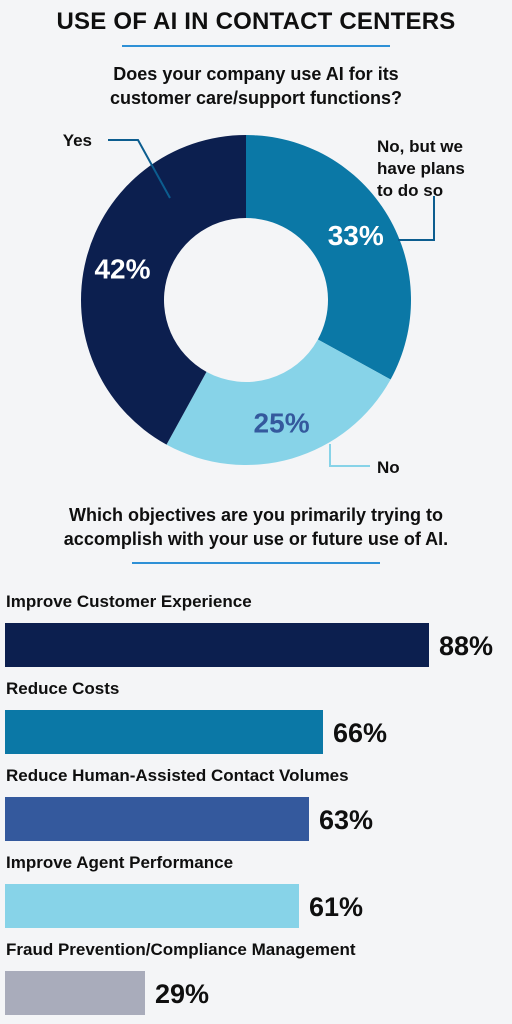  Describe the element at coordinates (356, 235) in the screenshot. I see `donut-value-label: 33%` at that location.